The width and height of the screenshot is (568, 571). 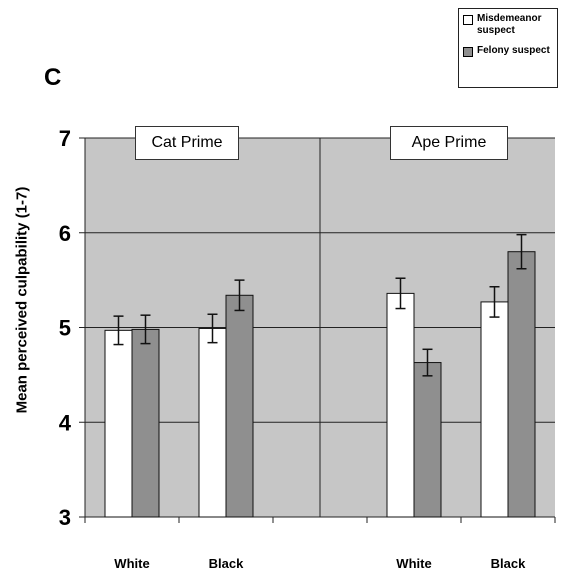 What do you see at coordinates (468, 20) in the screenshot?
I see `legend-swatch-misdemeanor` at bounding box center [468, 20].